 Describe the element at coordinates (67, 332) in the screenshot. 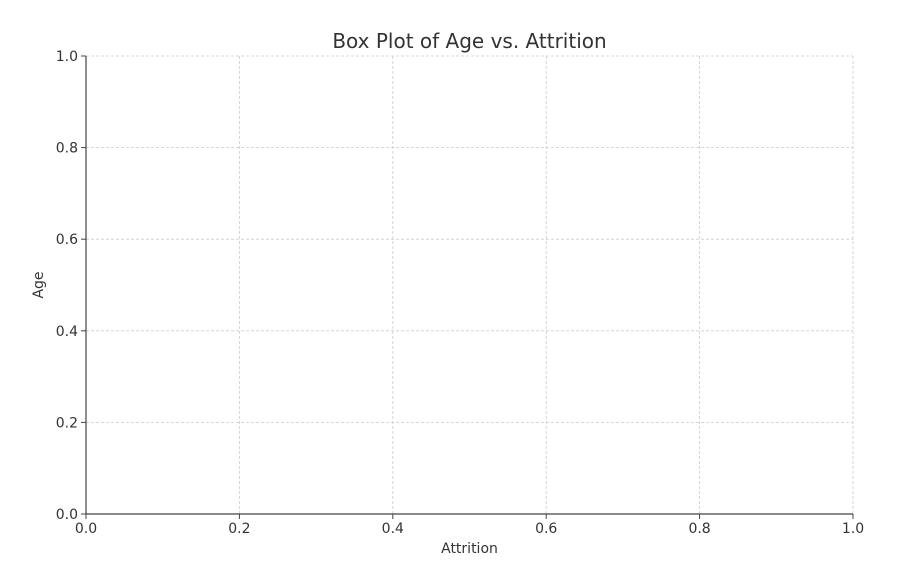

I see `y-tick-label: 0.4` at that location.